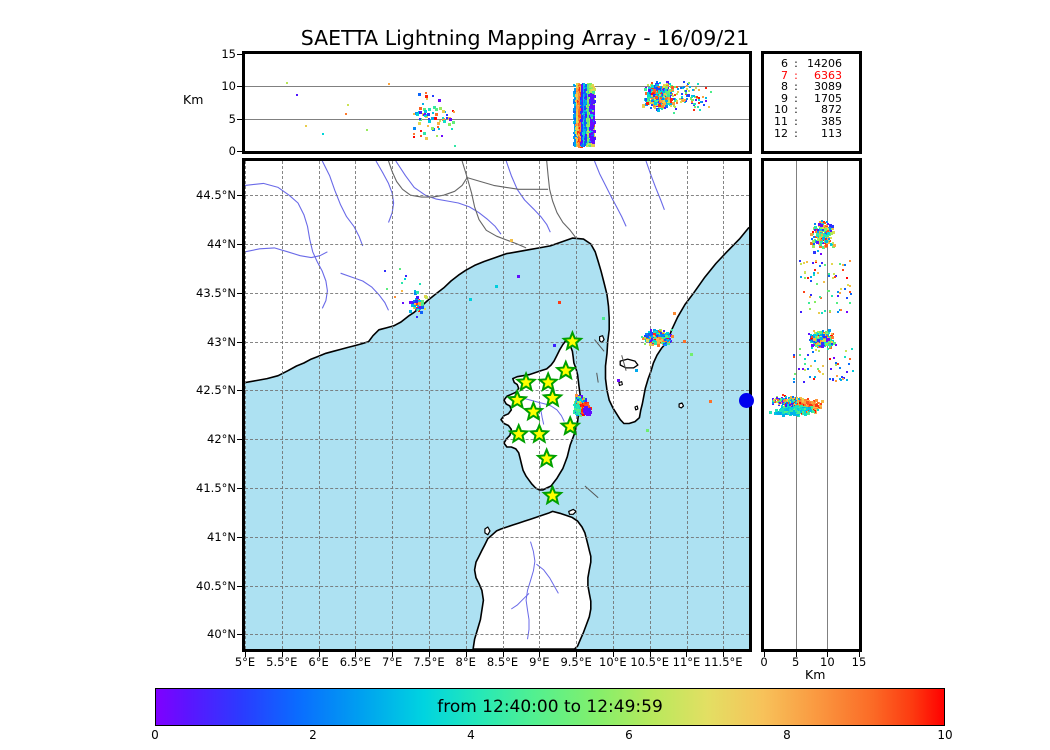 The image size is (1050, 750). What do you see at coordinates (228, 54) in the screenshot?
I see `top-panel-tick-label: 15` at bounding box center [228, 54].